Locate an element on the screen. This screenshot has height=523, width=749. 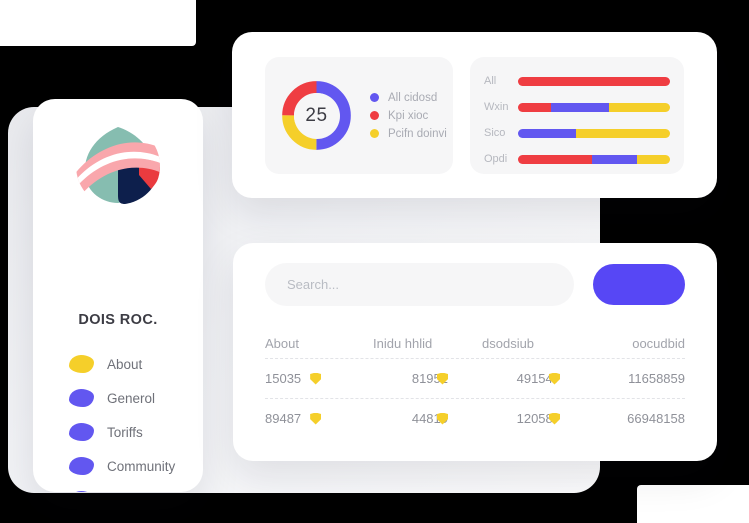
bar-category-label: All is located at coordinates (490, 81).